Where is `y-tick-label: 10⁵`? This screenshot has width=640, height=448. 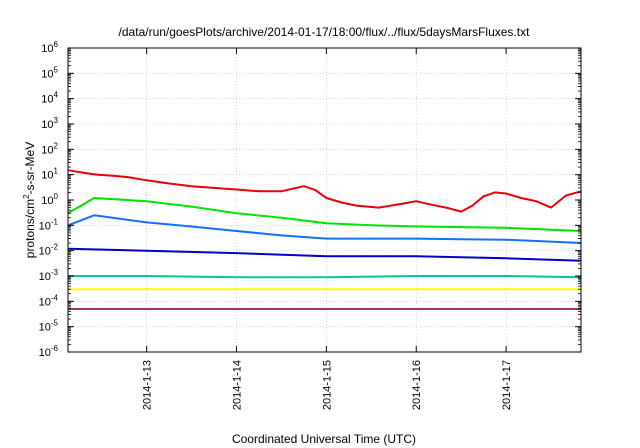 y-tick-label: 10⁵ is located at coordinates (49, 72).